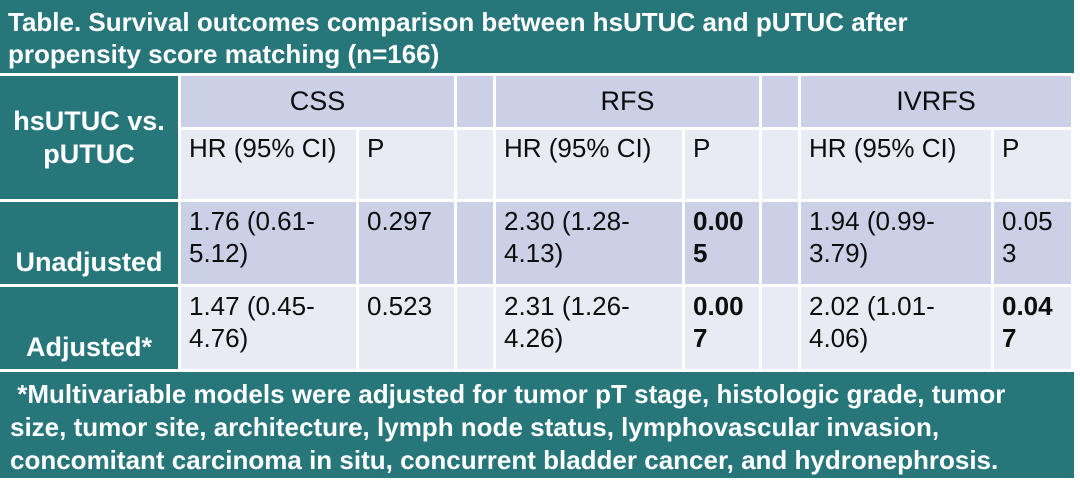  I want to click on cell-unadjusted-rfs-hr: 2.30 (1.28-4.13), so click(589, 243).